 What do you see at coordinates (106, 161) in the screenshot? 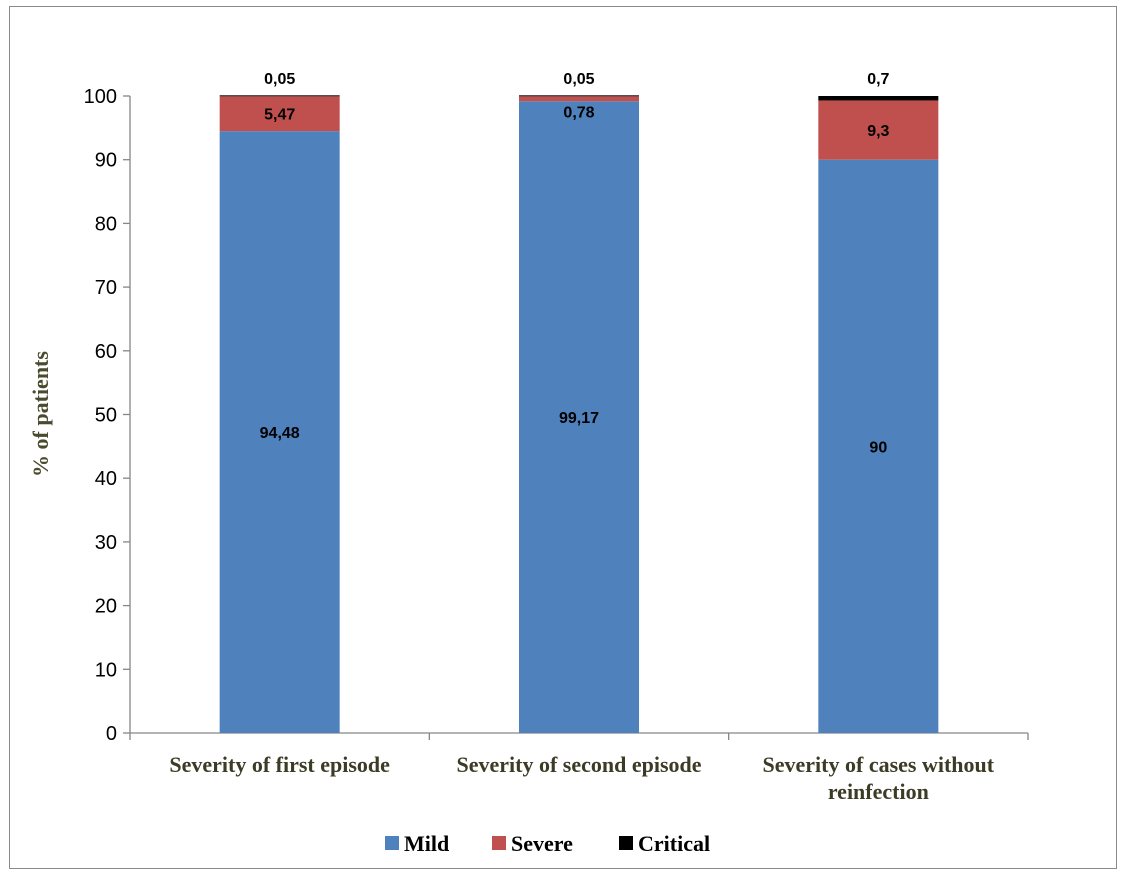
I see `y-tick-label: 90` at bounding box center [106, 161].